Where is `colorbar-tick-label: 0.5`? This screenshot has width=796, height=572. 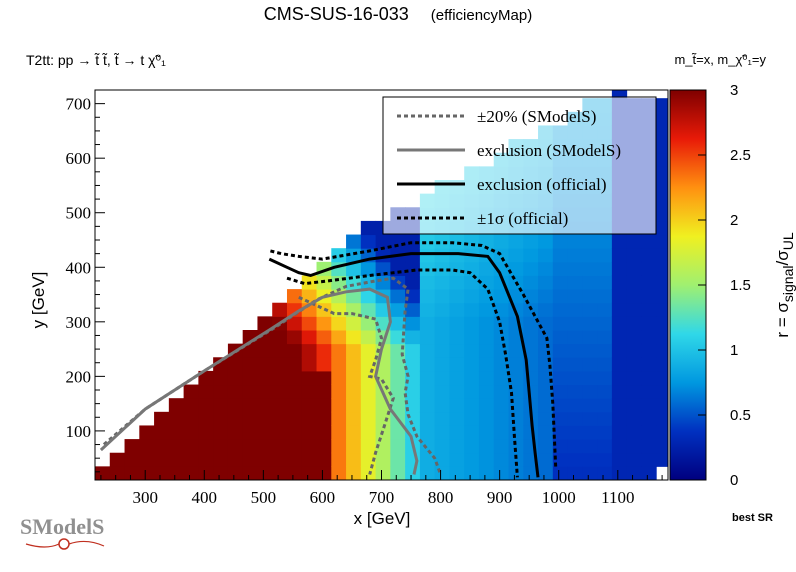 colorbar-tick-label: 0.5 is located at coordinates (740, 415).